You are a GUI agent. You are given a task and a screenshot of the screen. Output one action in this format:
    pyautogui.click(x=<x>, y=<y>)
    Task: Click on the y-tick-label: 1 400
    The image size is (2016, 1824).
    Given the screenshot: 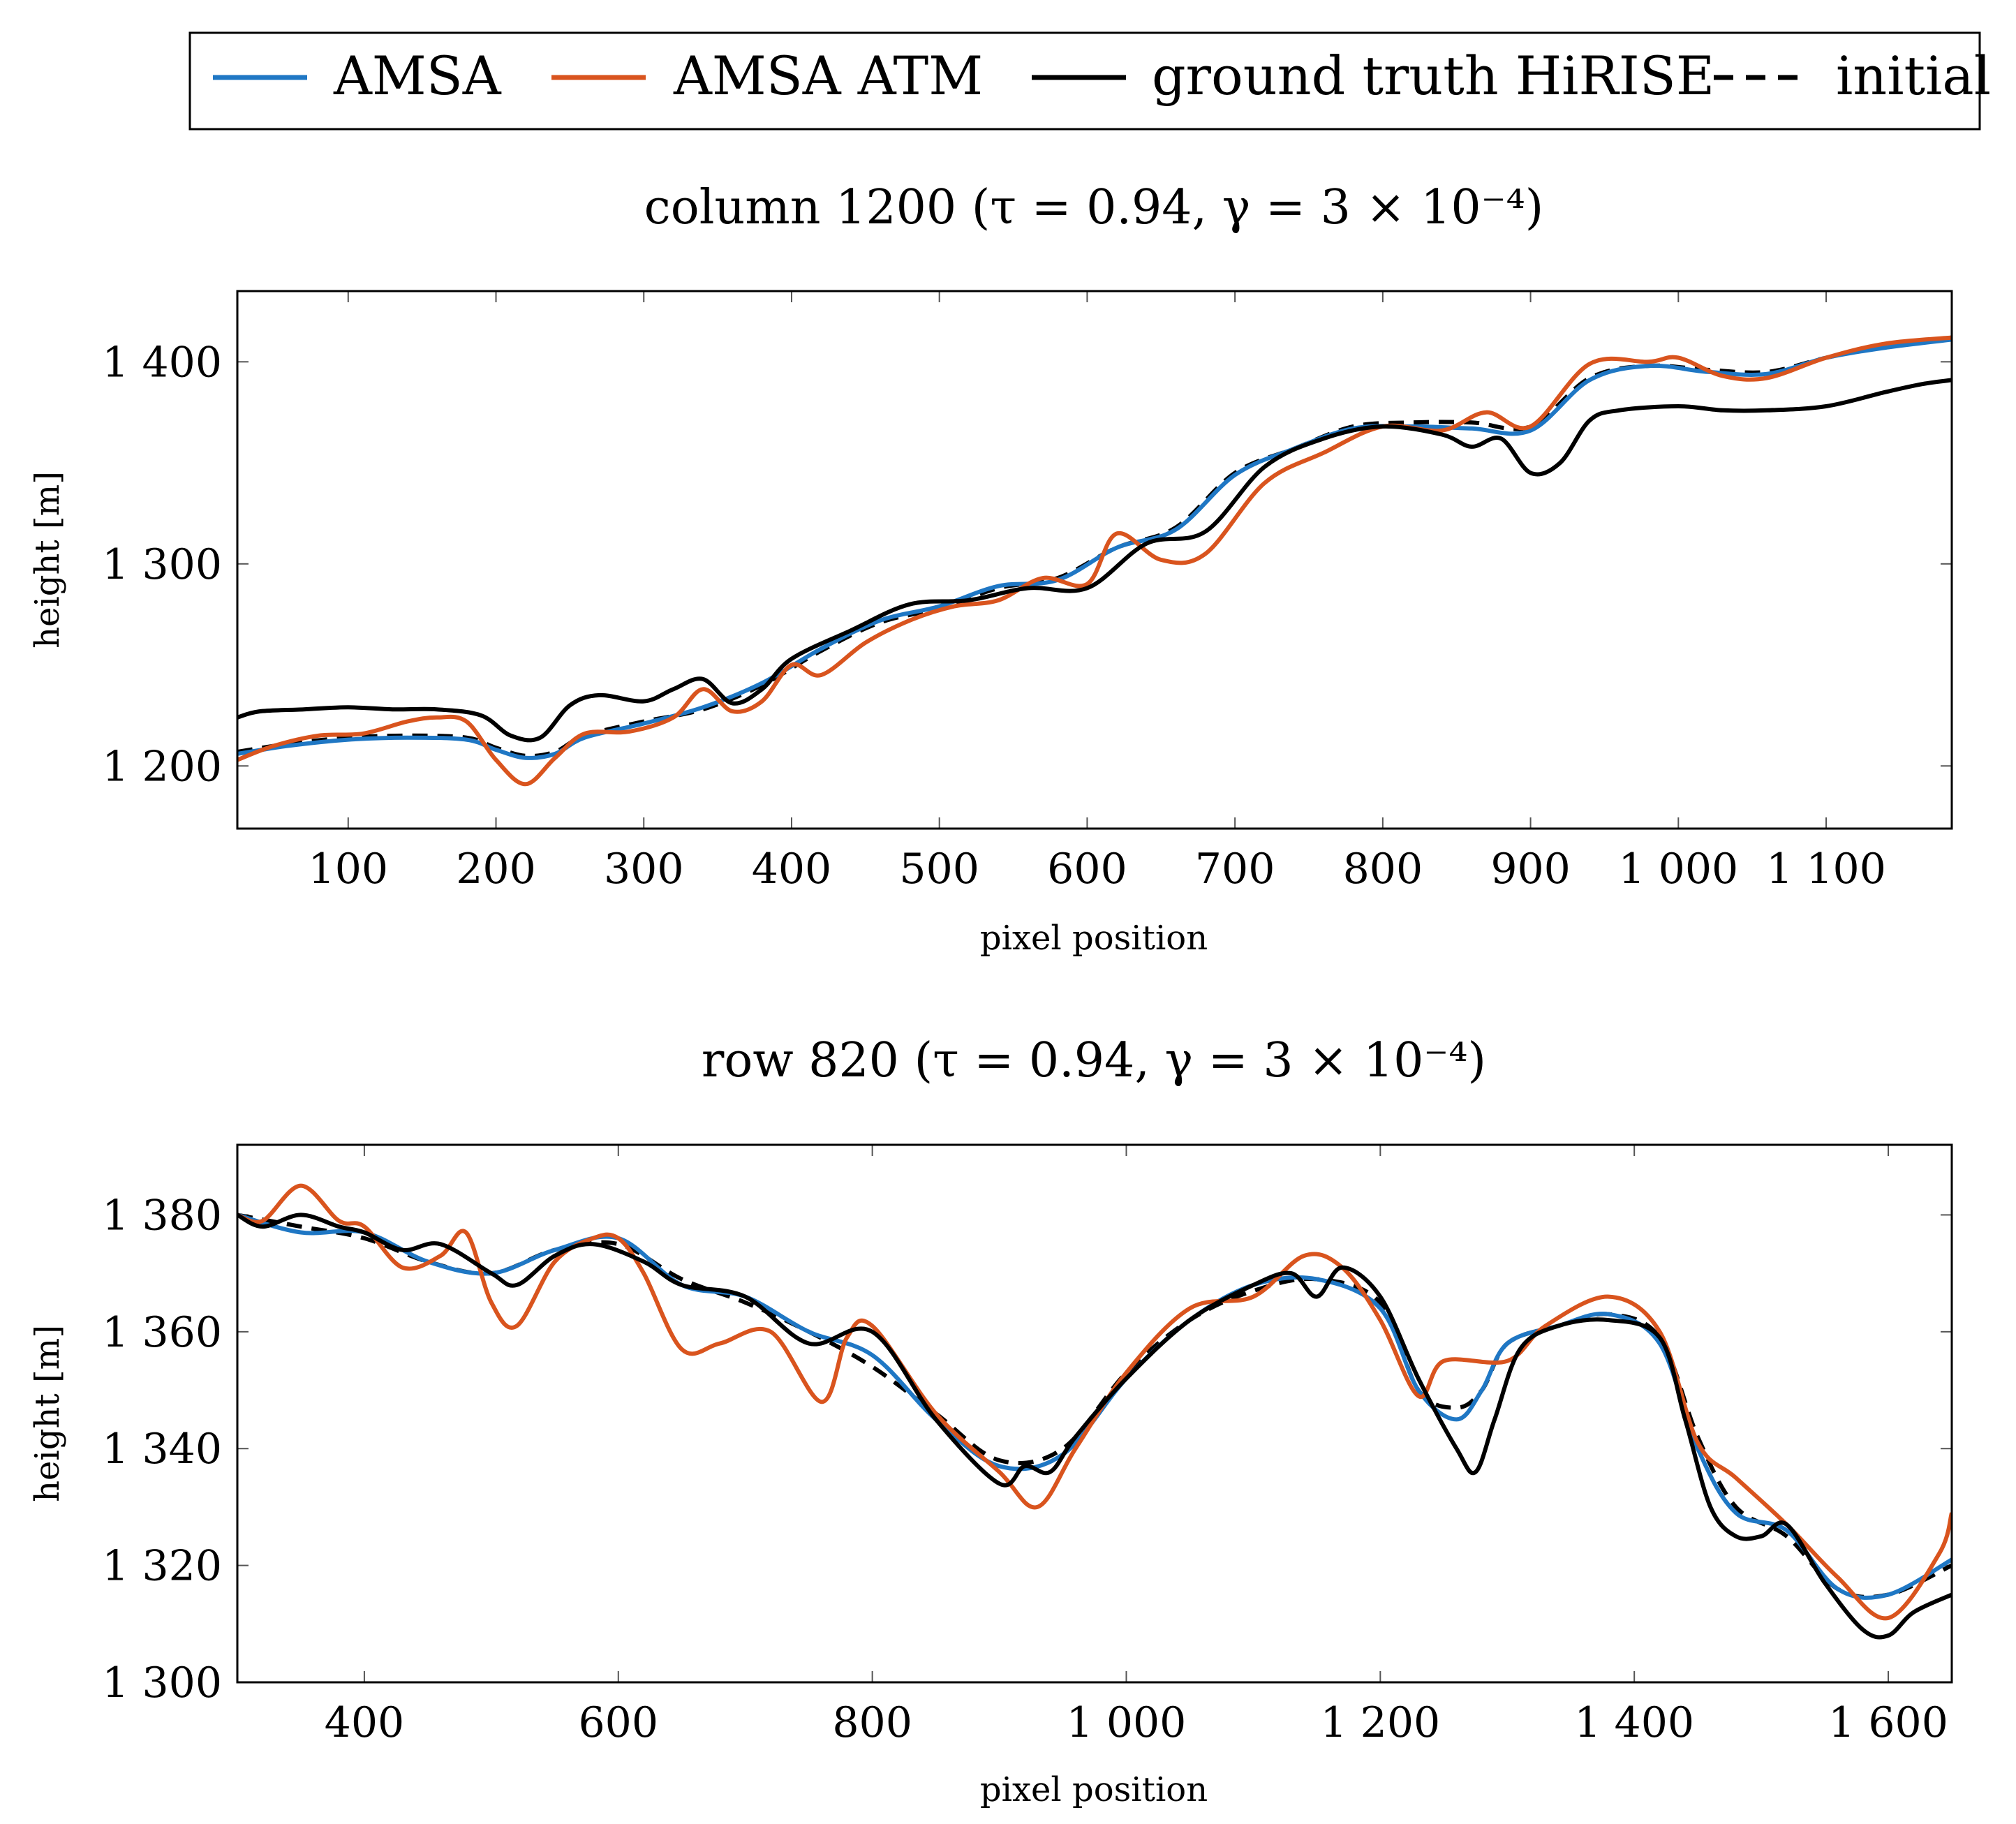 What is the action you would take?
    pyautogui.click(x=162, y=362)
    